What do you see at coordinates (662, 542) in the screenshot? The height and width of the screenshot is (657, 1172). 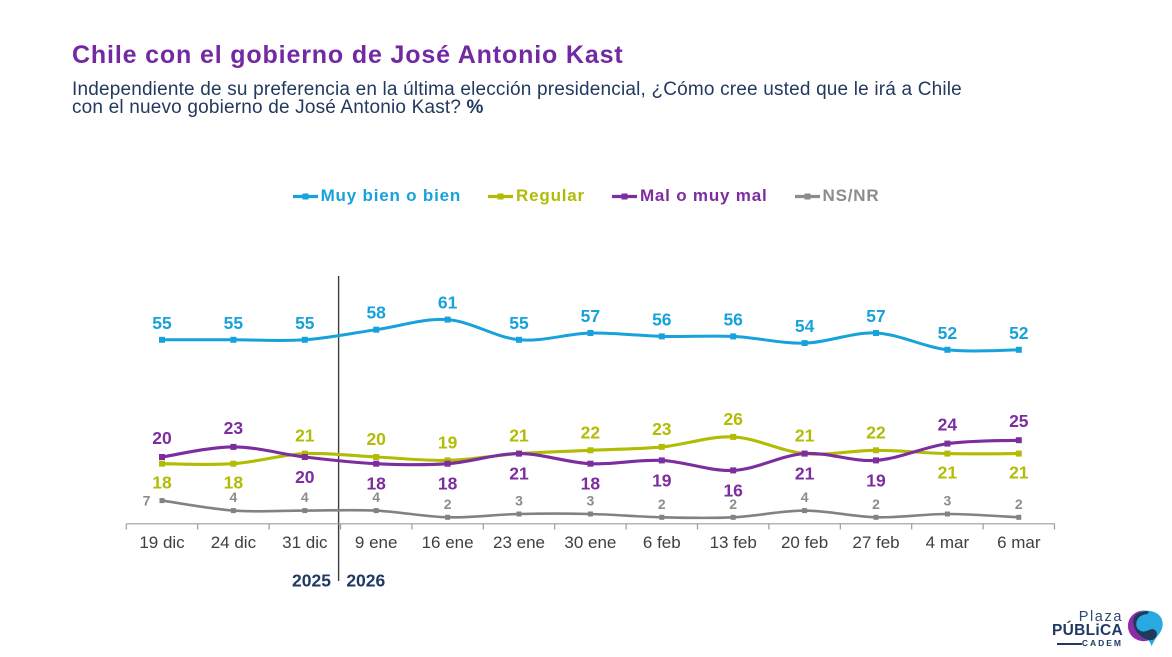 I see `svg-text: 6 feb` at bounding box center [662, 542].